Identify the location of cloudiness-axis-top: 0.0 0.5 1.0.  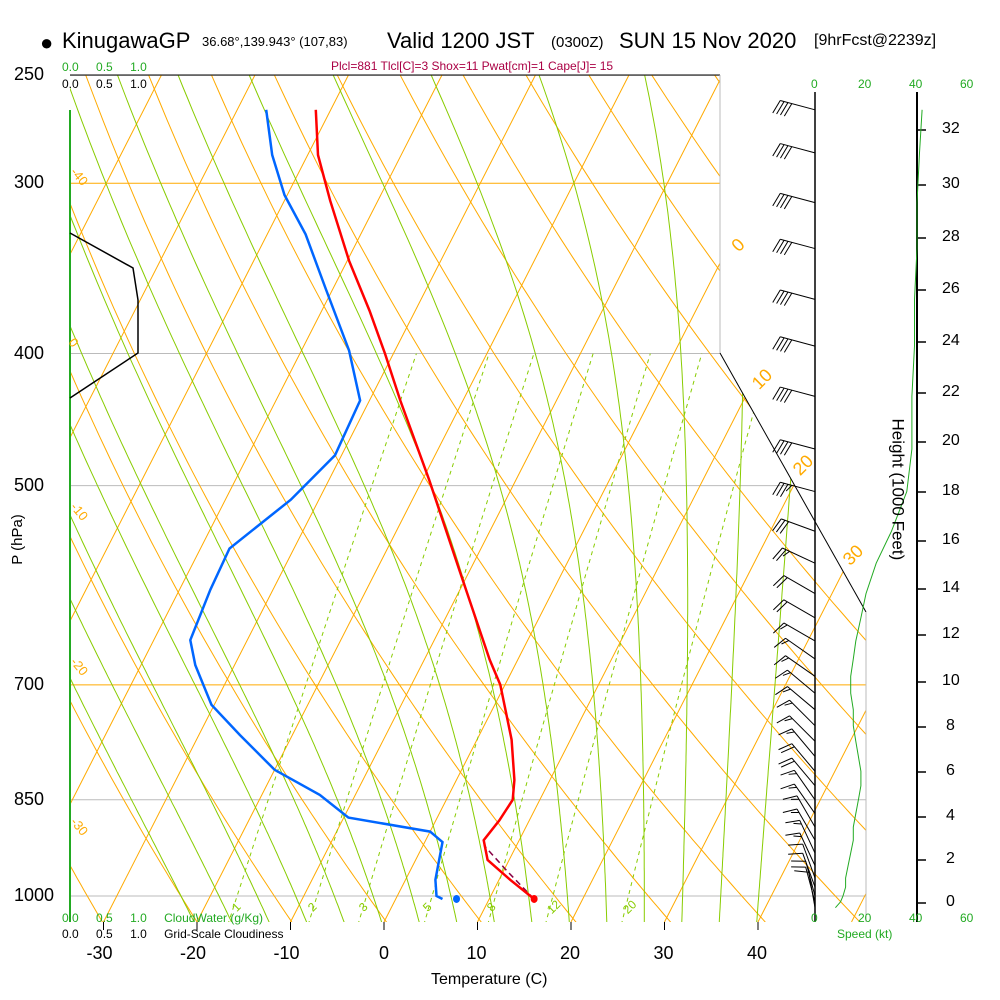
(104, 84).